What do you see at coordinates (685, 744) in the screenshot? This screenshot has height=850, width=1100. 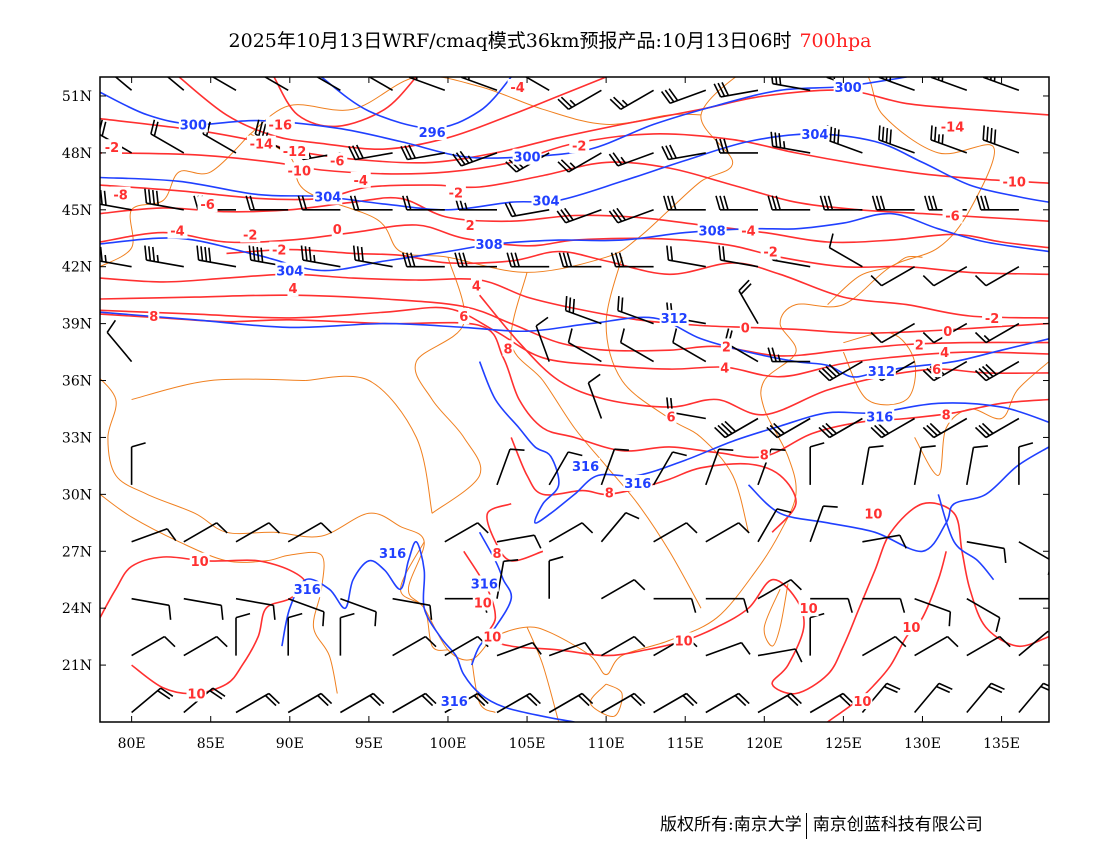 I see `x-tick-label: 115E` at bounding box center [685, 744].